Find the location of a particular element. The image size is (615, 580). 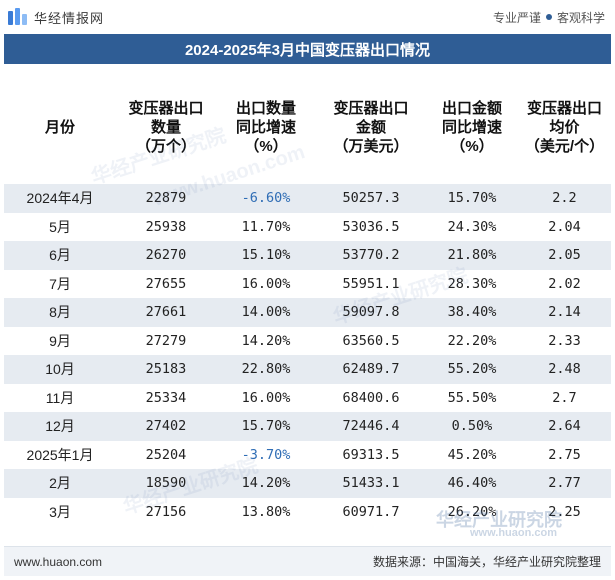

cell-month: 9月 is located at coordinates (60, 340).